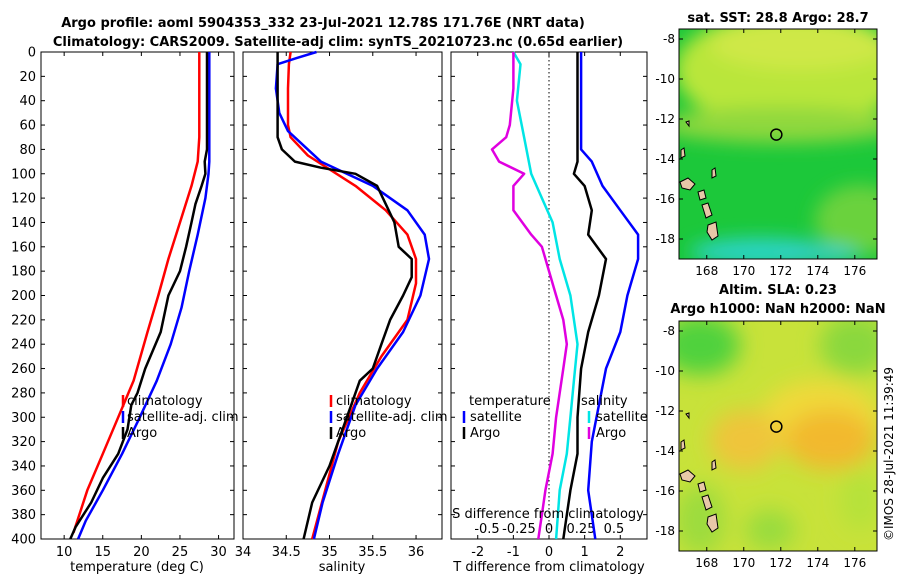  What do you see at coordinates (137, 567) in the screenshot?
I see `temperature-xlabel: temperature (deg C)` at bounding box center [137, 567].